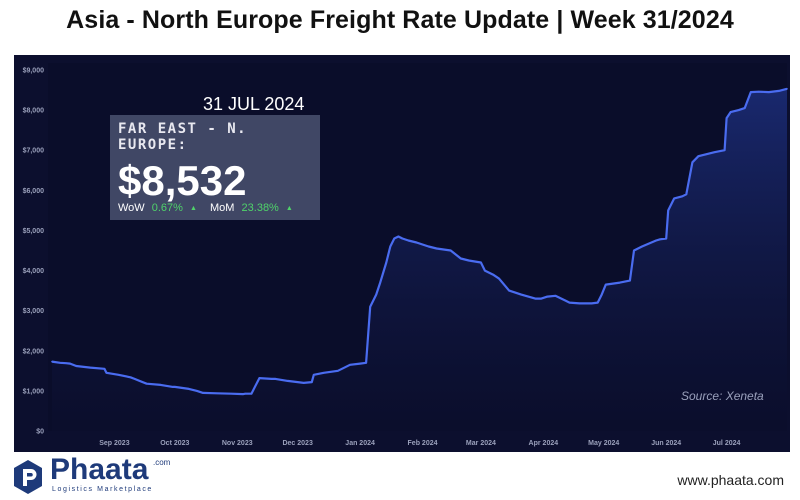 Image resolution: width=800 pixels, height=500 pixels. Describe the element at coordinates (297, 443) in the screenshot. I see `x-tick-label: Dec 2023` at that location.